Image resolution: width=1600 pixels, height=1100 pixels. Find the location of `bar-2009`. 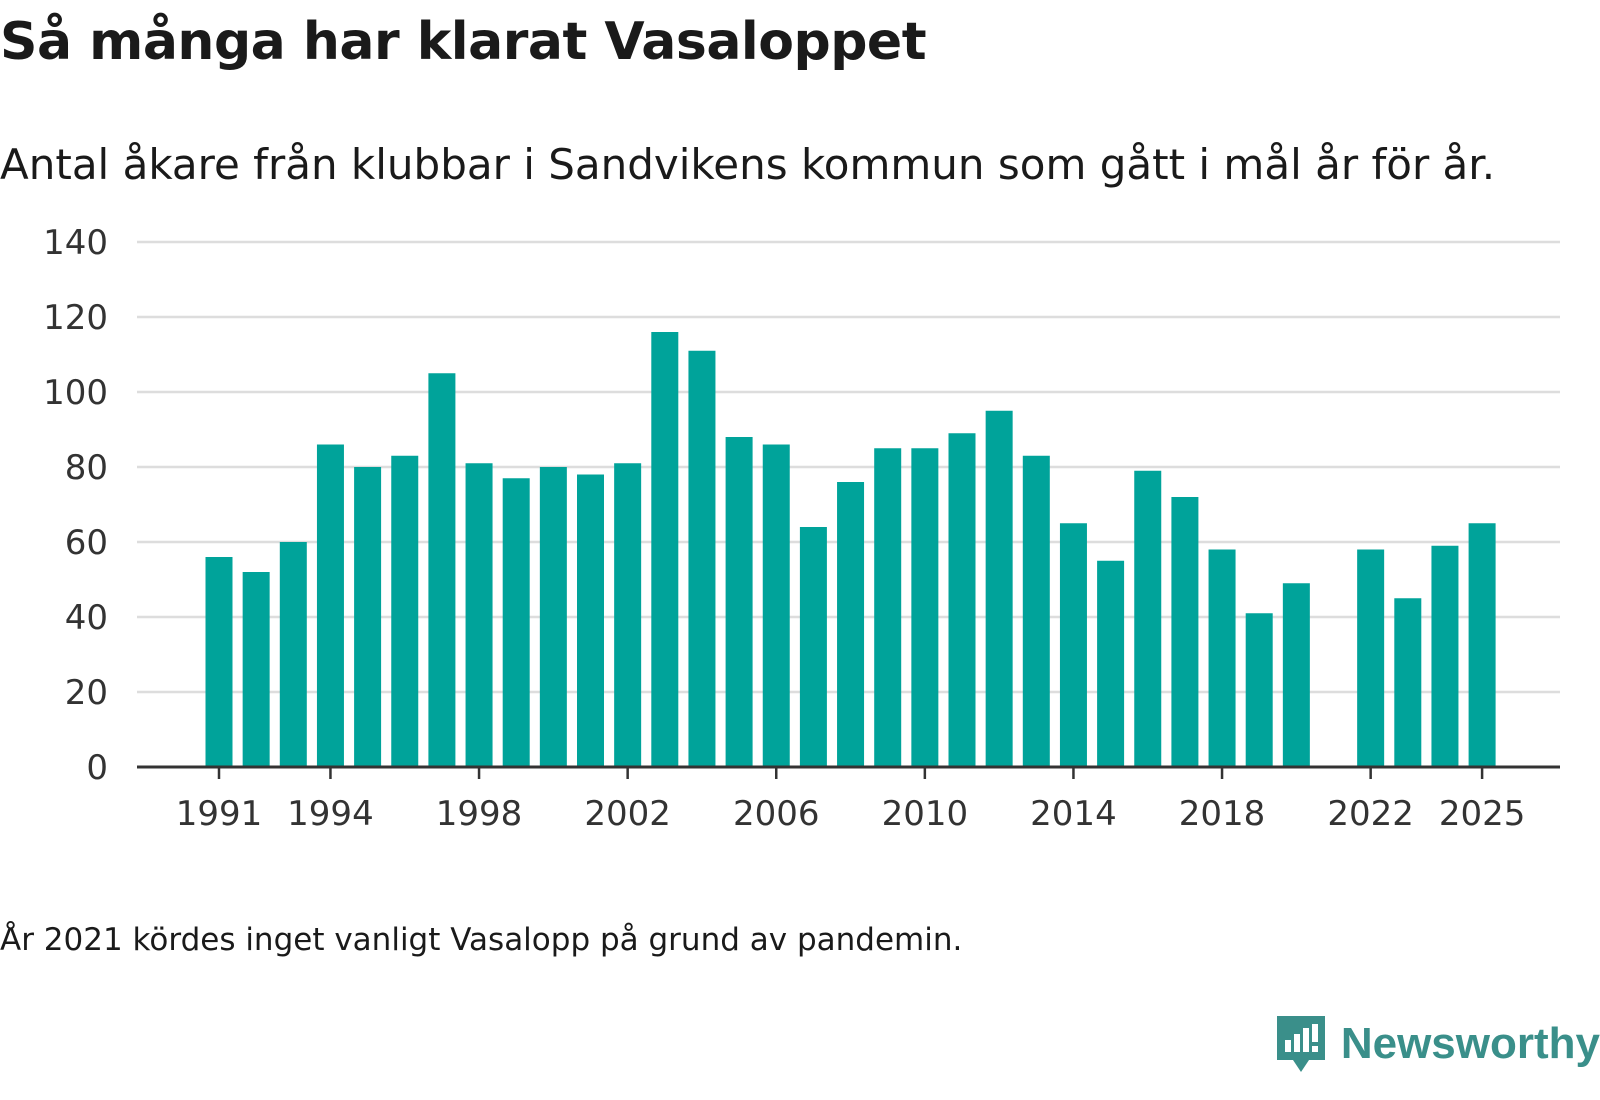

bar-2009 is located at coordinates (888, 607).